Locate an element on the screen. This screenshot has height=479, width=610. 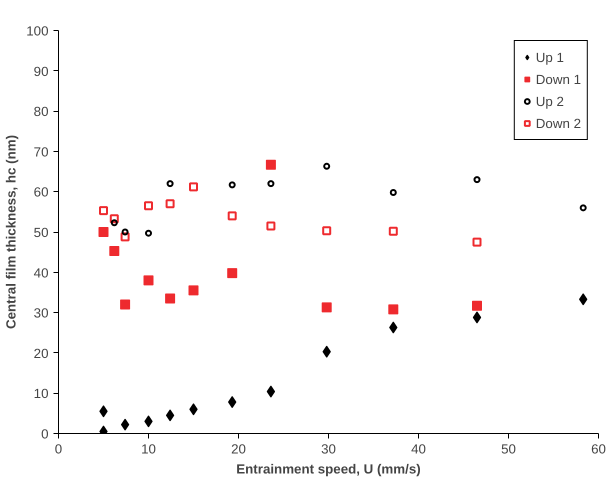
y-tick-label: 50 is located at coordinates (41, 232).